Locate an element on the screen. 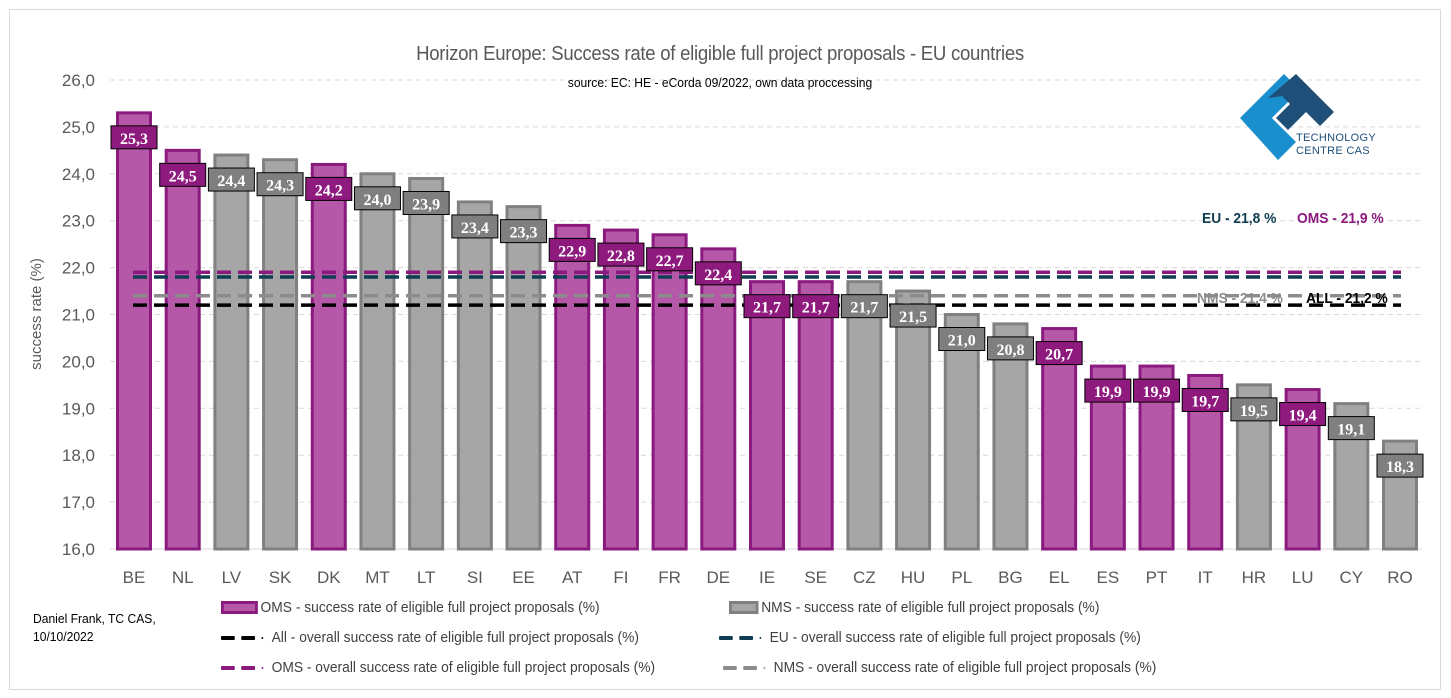 This screenshot has height=698, width=1451. x-tick-label: HU is located at coordinates (913, 577).